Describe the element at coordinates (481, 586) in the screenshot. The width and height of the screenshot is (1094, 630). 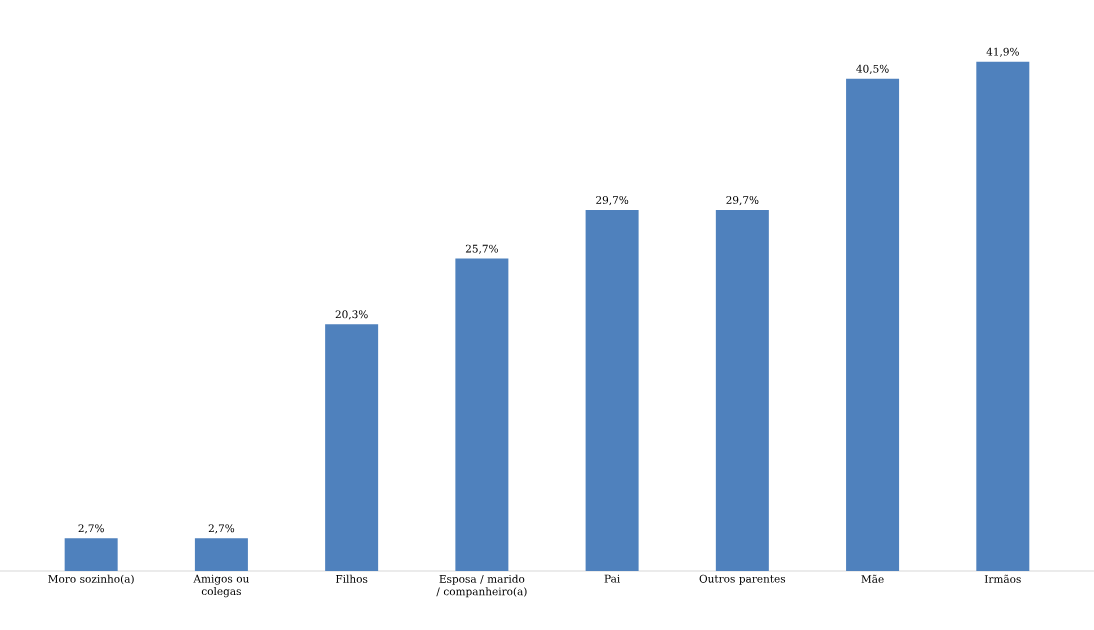
I see `x-tick-label: Esposa / marido / companheiro(a)` at that location.